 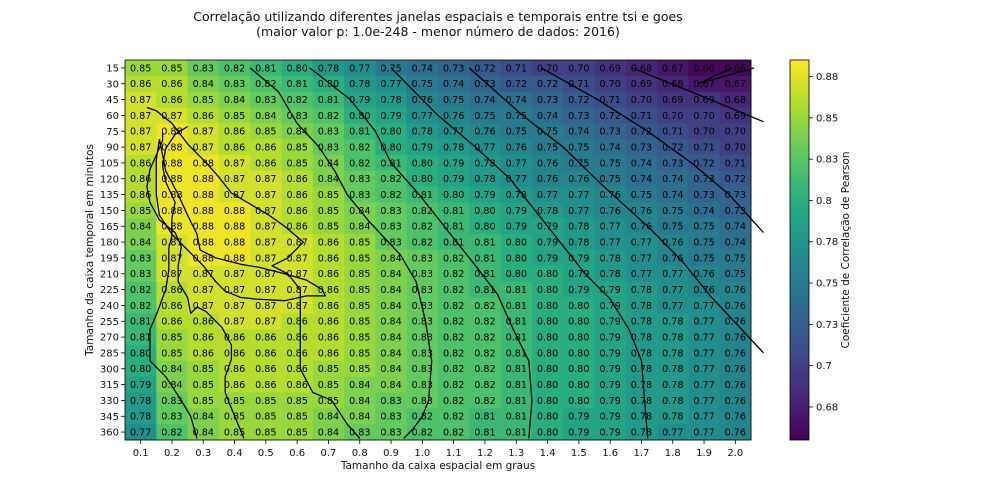 What do you see at coordinates (109, 195) in the screenshot?
I see `y-tick-label: 135` at bounding box center [109, 195].